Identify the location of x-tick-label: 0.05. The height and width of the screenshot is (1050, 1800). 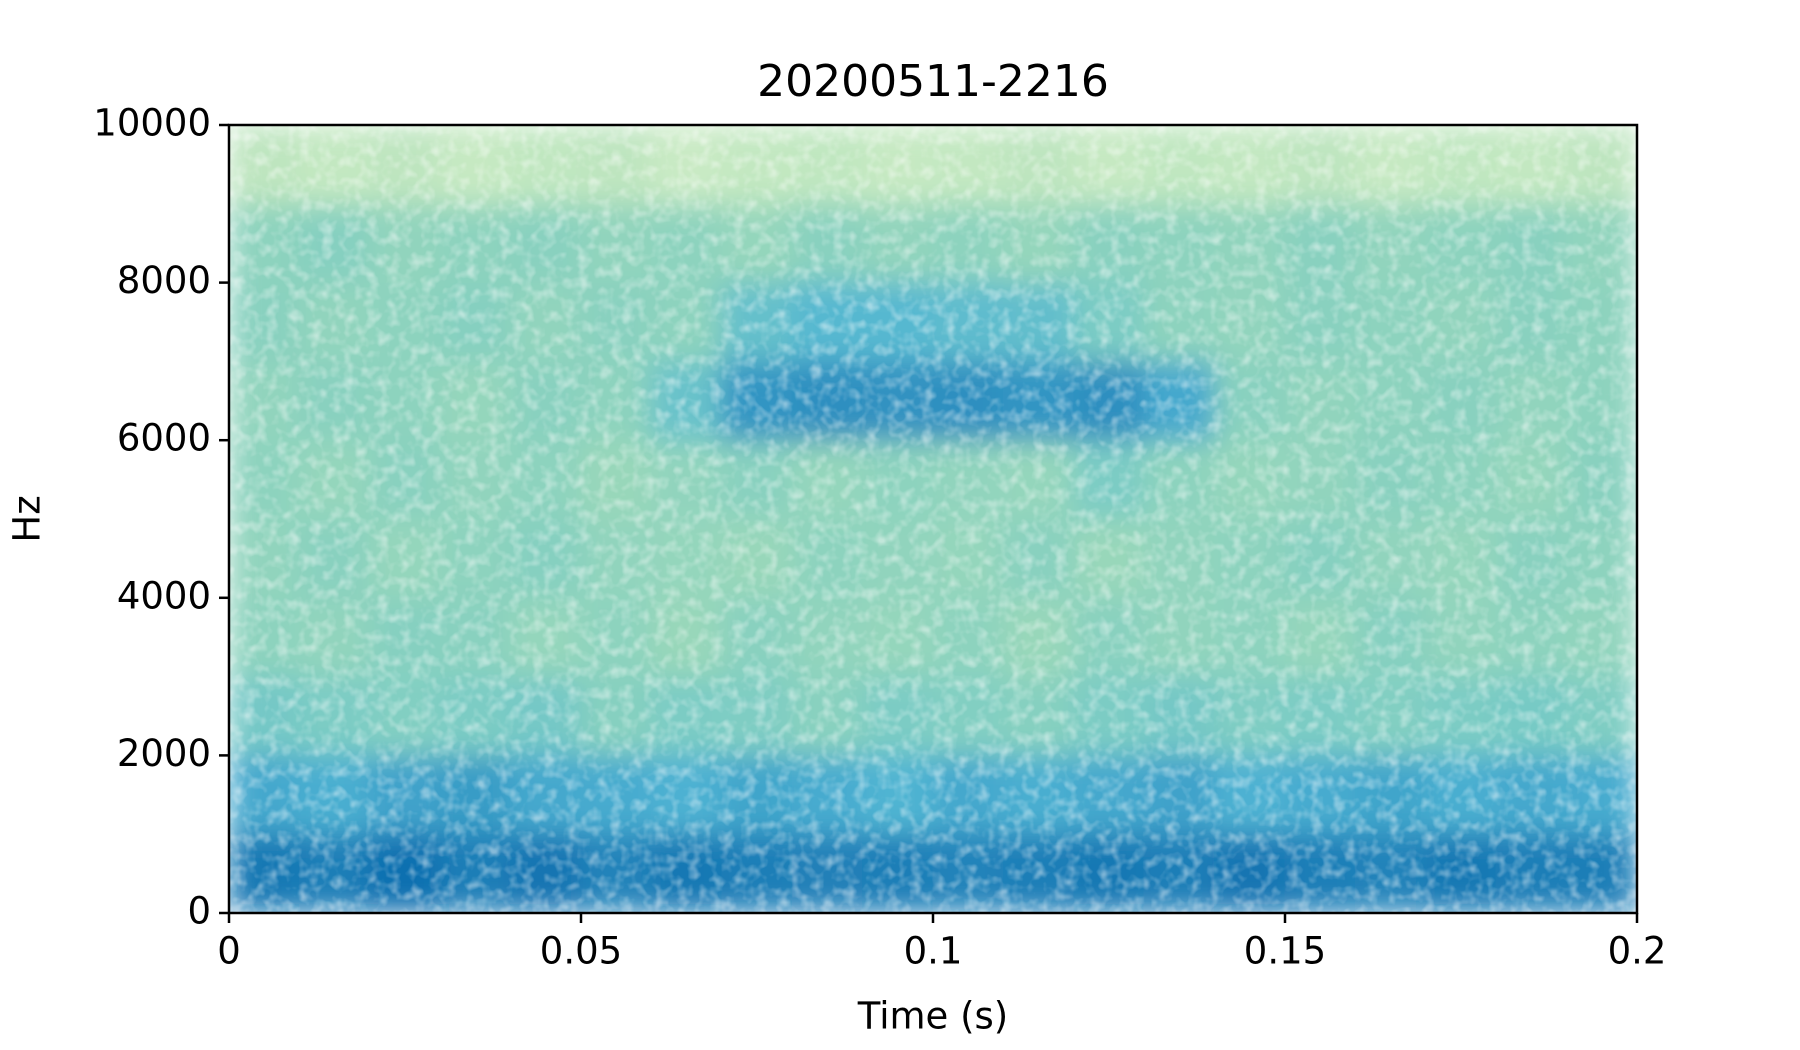
(581, 951).